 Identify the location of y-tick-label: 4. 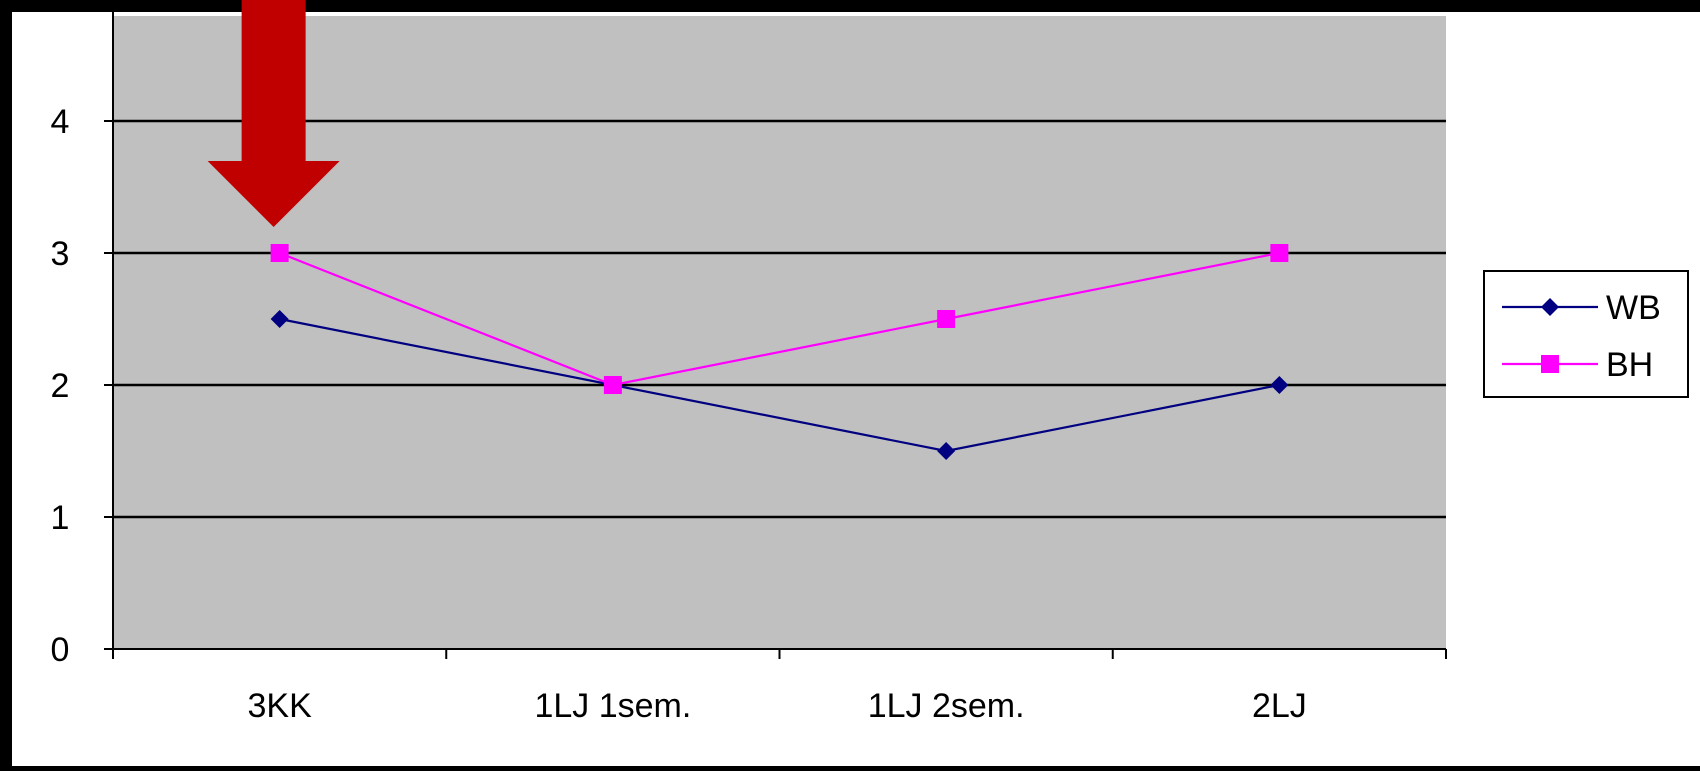
(60, 122).